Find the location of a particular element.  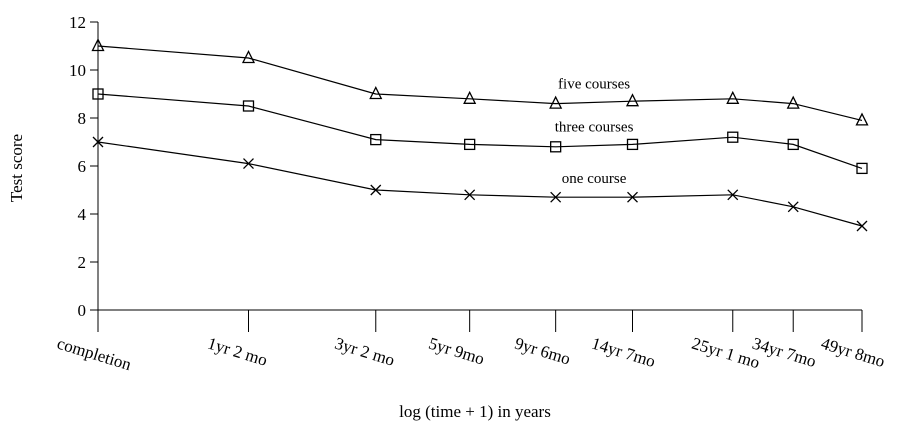

x-tick-label: 5yr 9mo is located at coordinates (456, 351).